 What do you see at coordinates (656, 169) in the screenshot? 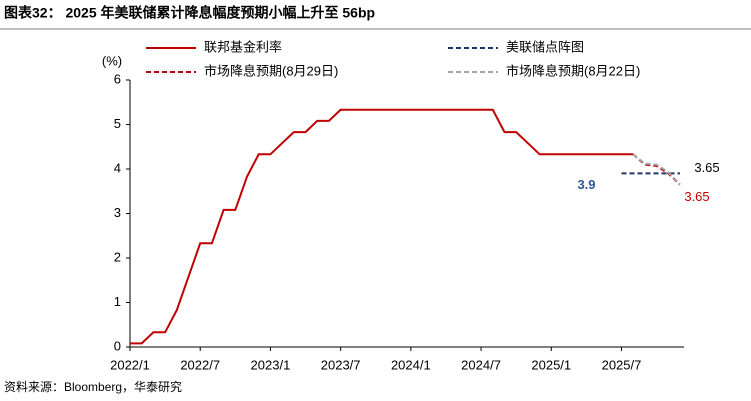
I see `series-line` at bounding box center [656, 169].